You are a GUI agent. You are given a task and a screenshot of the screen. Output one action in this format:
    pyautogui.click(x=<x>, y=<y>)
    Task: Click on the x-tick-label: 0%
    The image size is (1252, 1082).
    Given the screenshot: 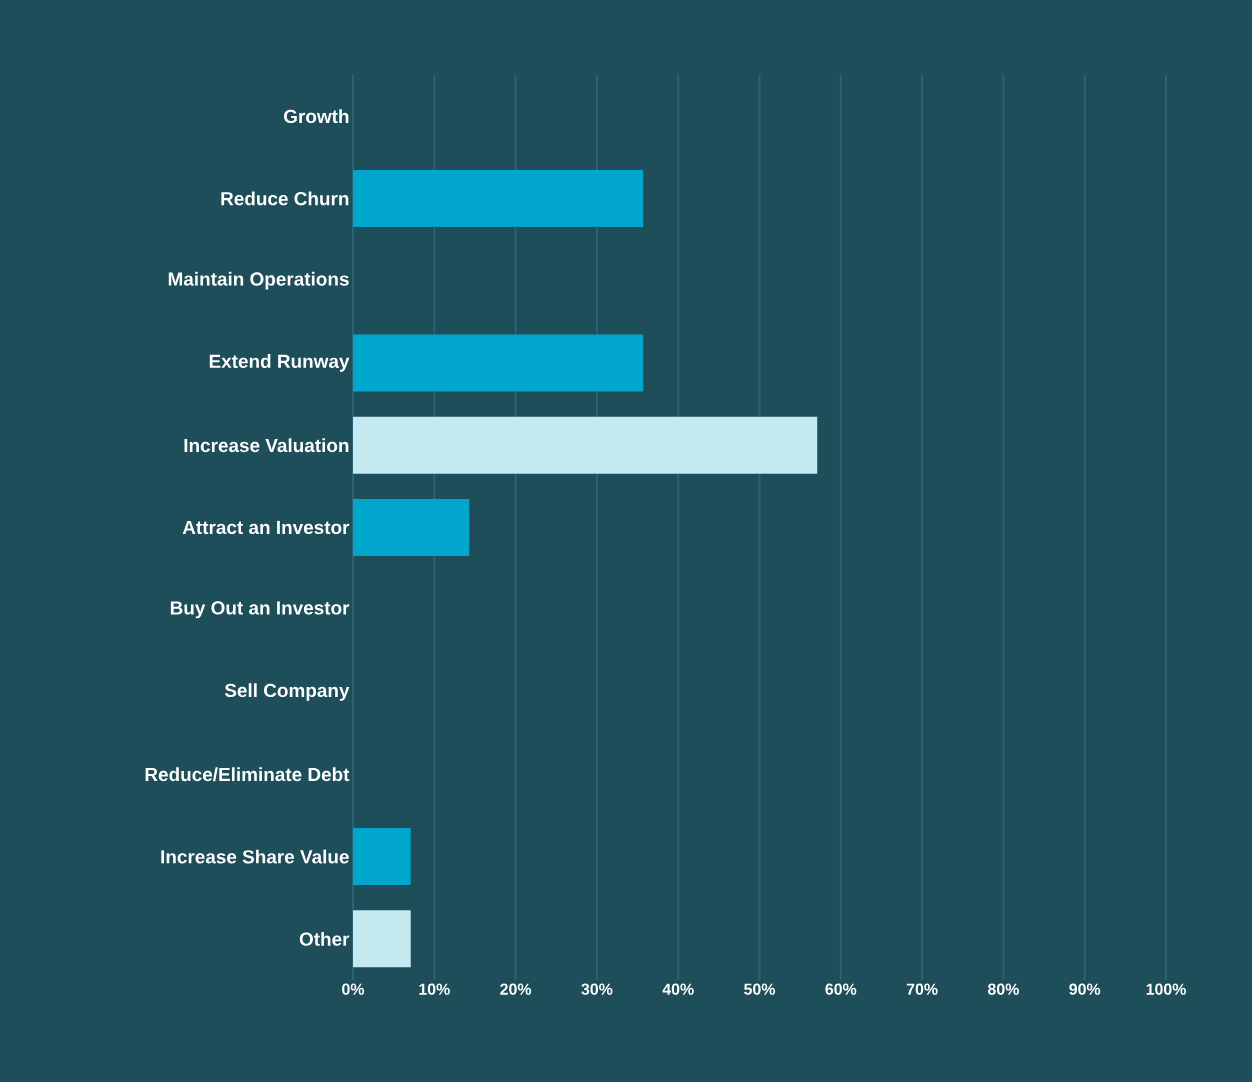 What is the action you would take?
    pyautogui.click(x=353, y=989)
    